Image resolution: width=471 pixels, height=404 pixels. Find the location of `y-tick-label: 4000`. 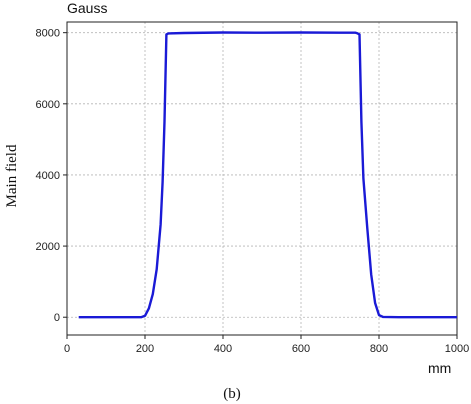

y-tick-label: 4000 is located at coordinates (48, 176).